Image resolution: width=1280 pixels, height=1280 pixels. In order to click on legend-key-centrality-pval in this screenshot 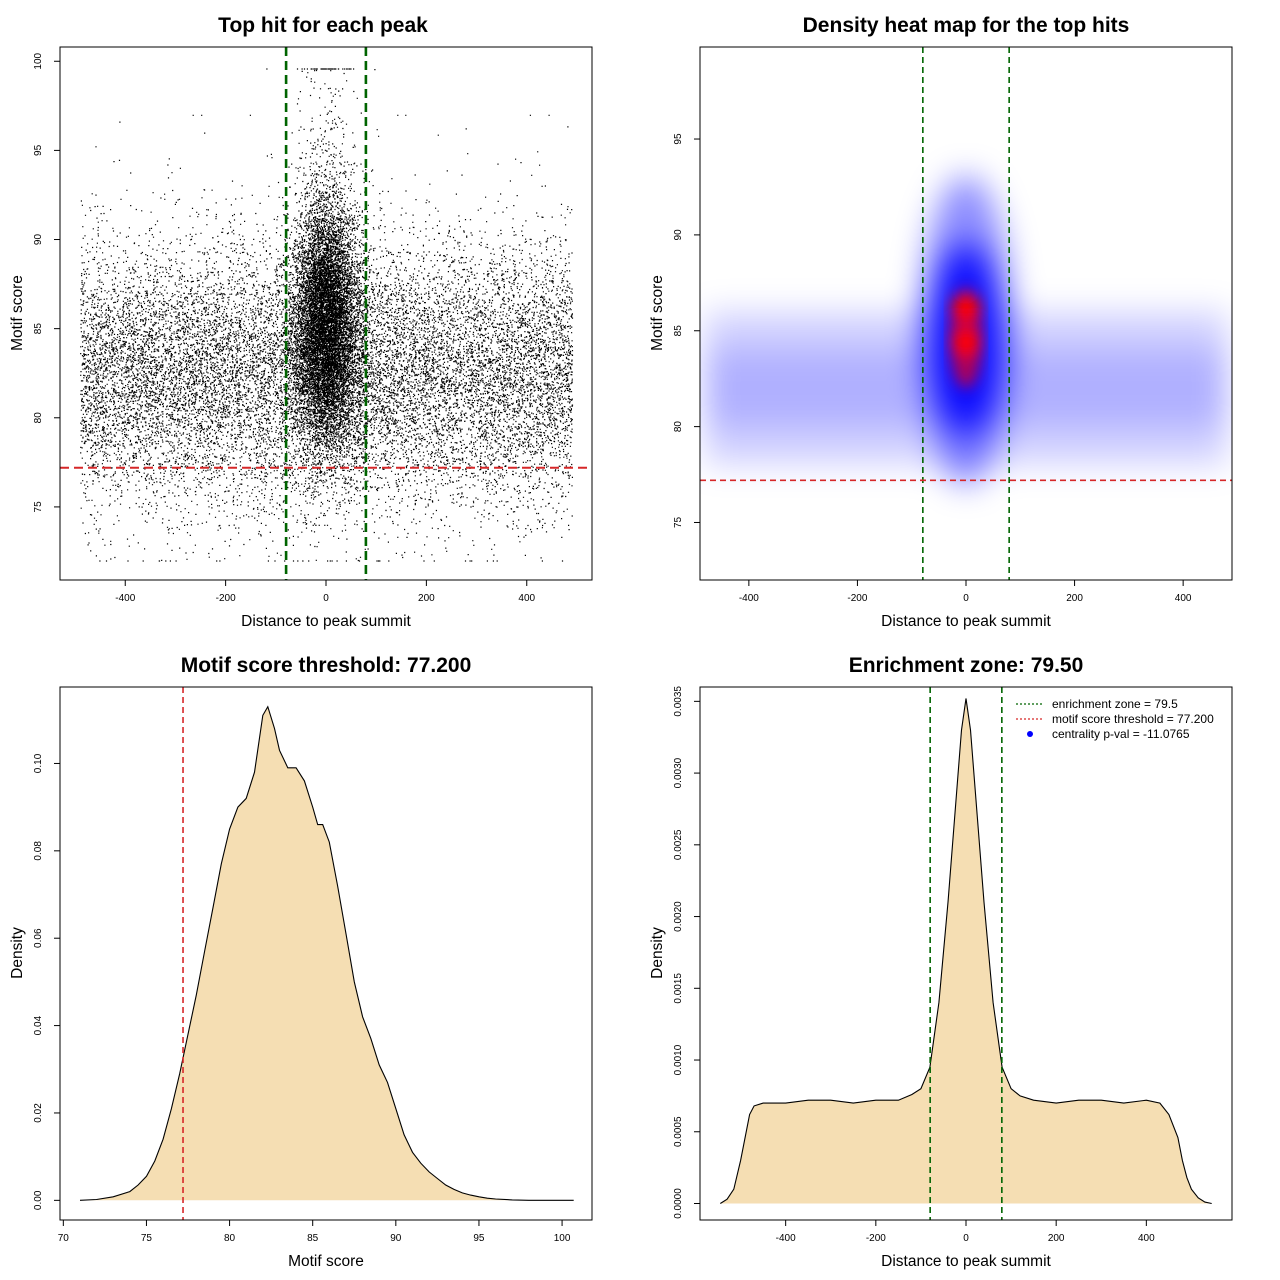, I will do `click(1030, 734)`.